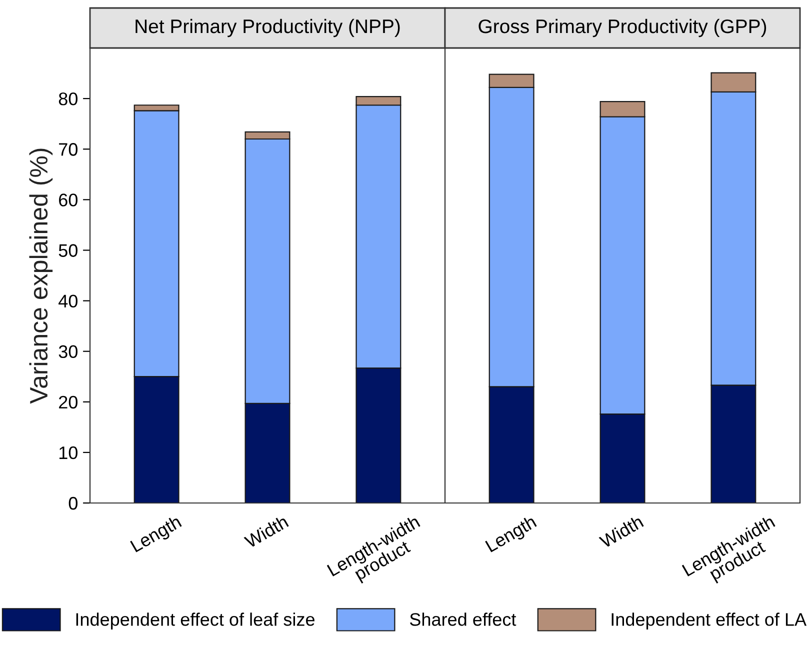 Image resolution: width=809 pixels, height=647 pixels. I want to click on y-tick-label: 70, so click(68, 149).